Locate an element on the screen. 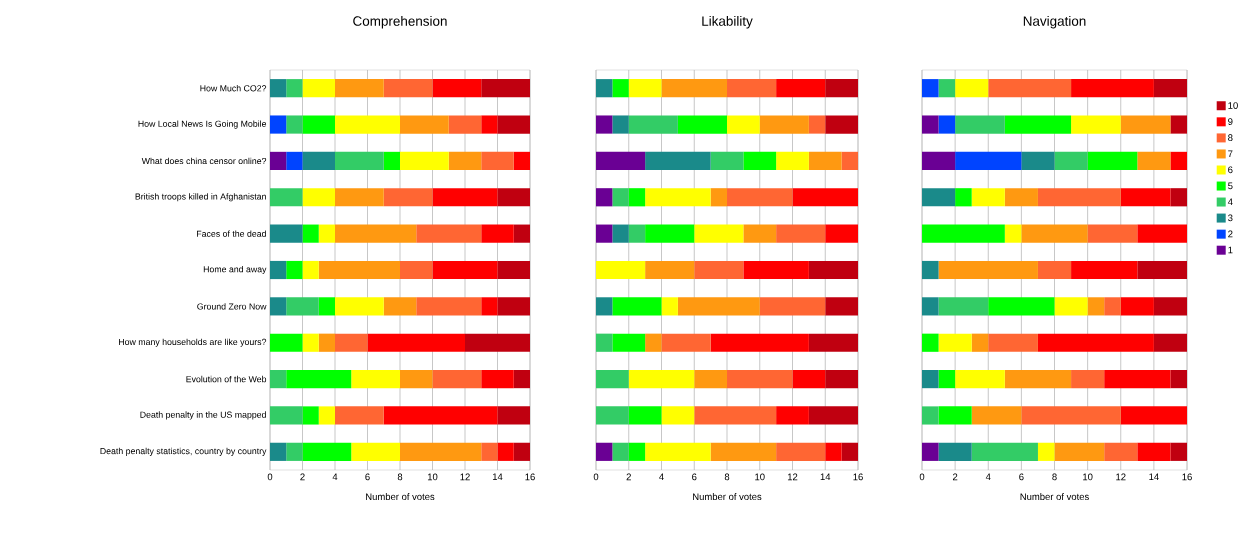 The width and height of the screenshot is (1255, 540). y-tick-label: How Local News Is Going Mobile is located at coordinates (202, 124).